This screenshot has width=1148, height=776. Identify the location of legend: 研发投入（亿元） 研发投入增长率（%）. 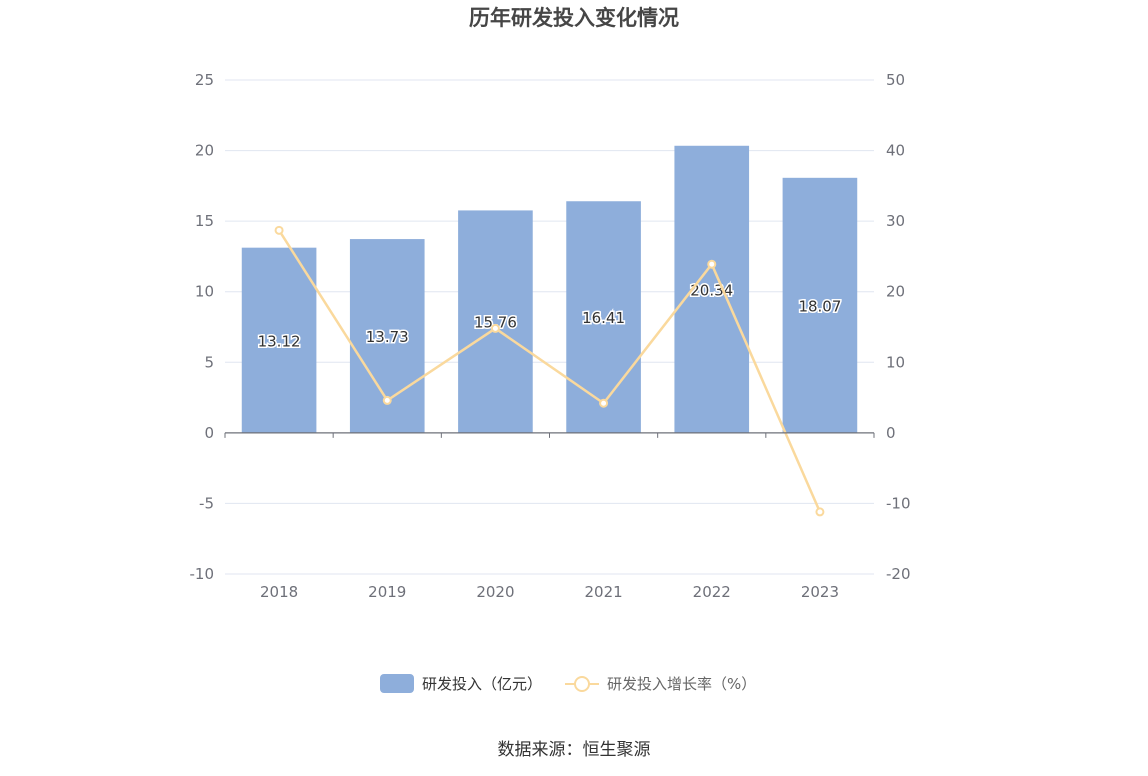
(568, 683).